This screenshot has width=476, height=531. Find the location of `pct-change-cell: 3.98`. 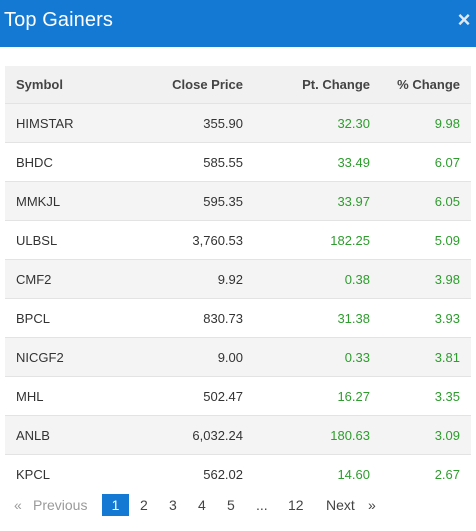

pct-change-cell: 3.98 is located at coordinates (426, 279).